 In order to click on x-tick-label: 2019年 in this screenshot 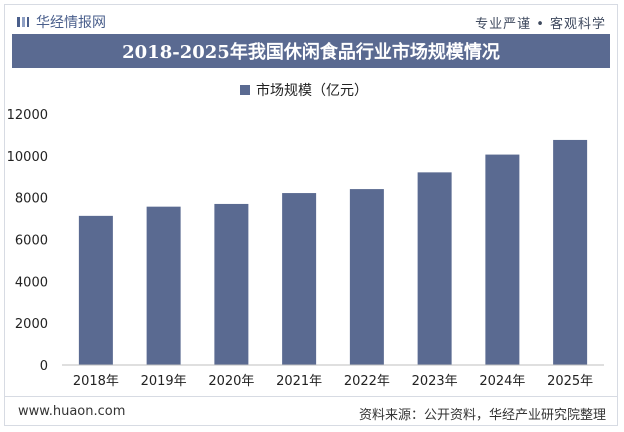, I will do `click(164, 381)`.